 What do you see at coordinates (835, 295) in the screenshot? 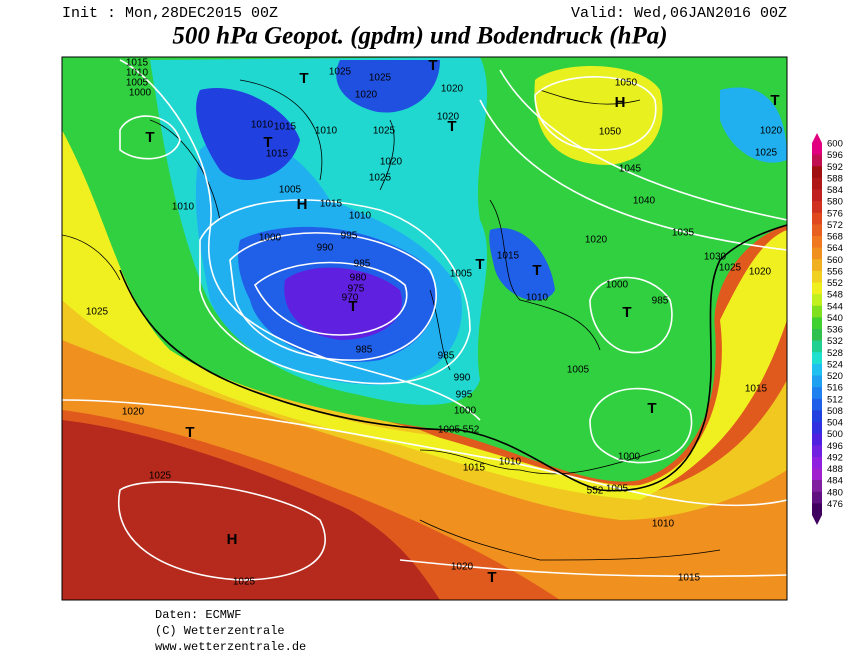
I see `colorbar-label: 548` at bounding box center [835, 295].